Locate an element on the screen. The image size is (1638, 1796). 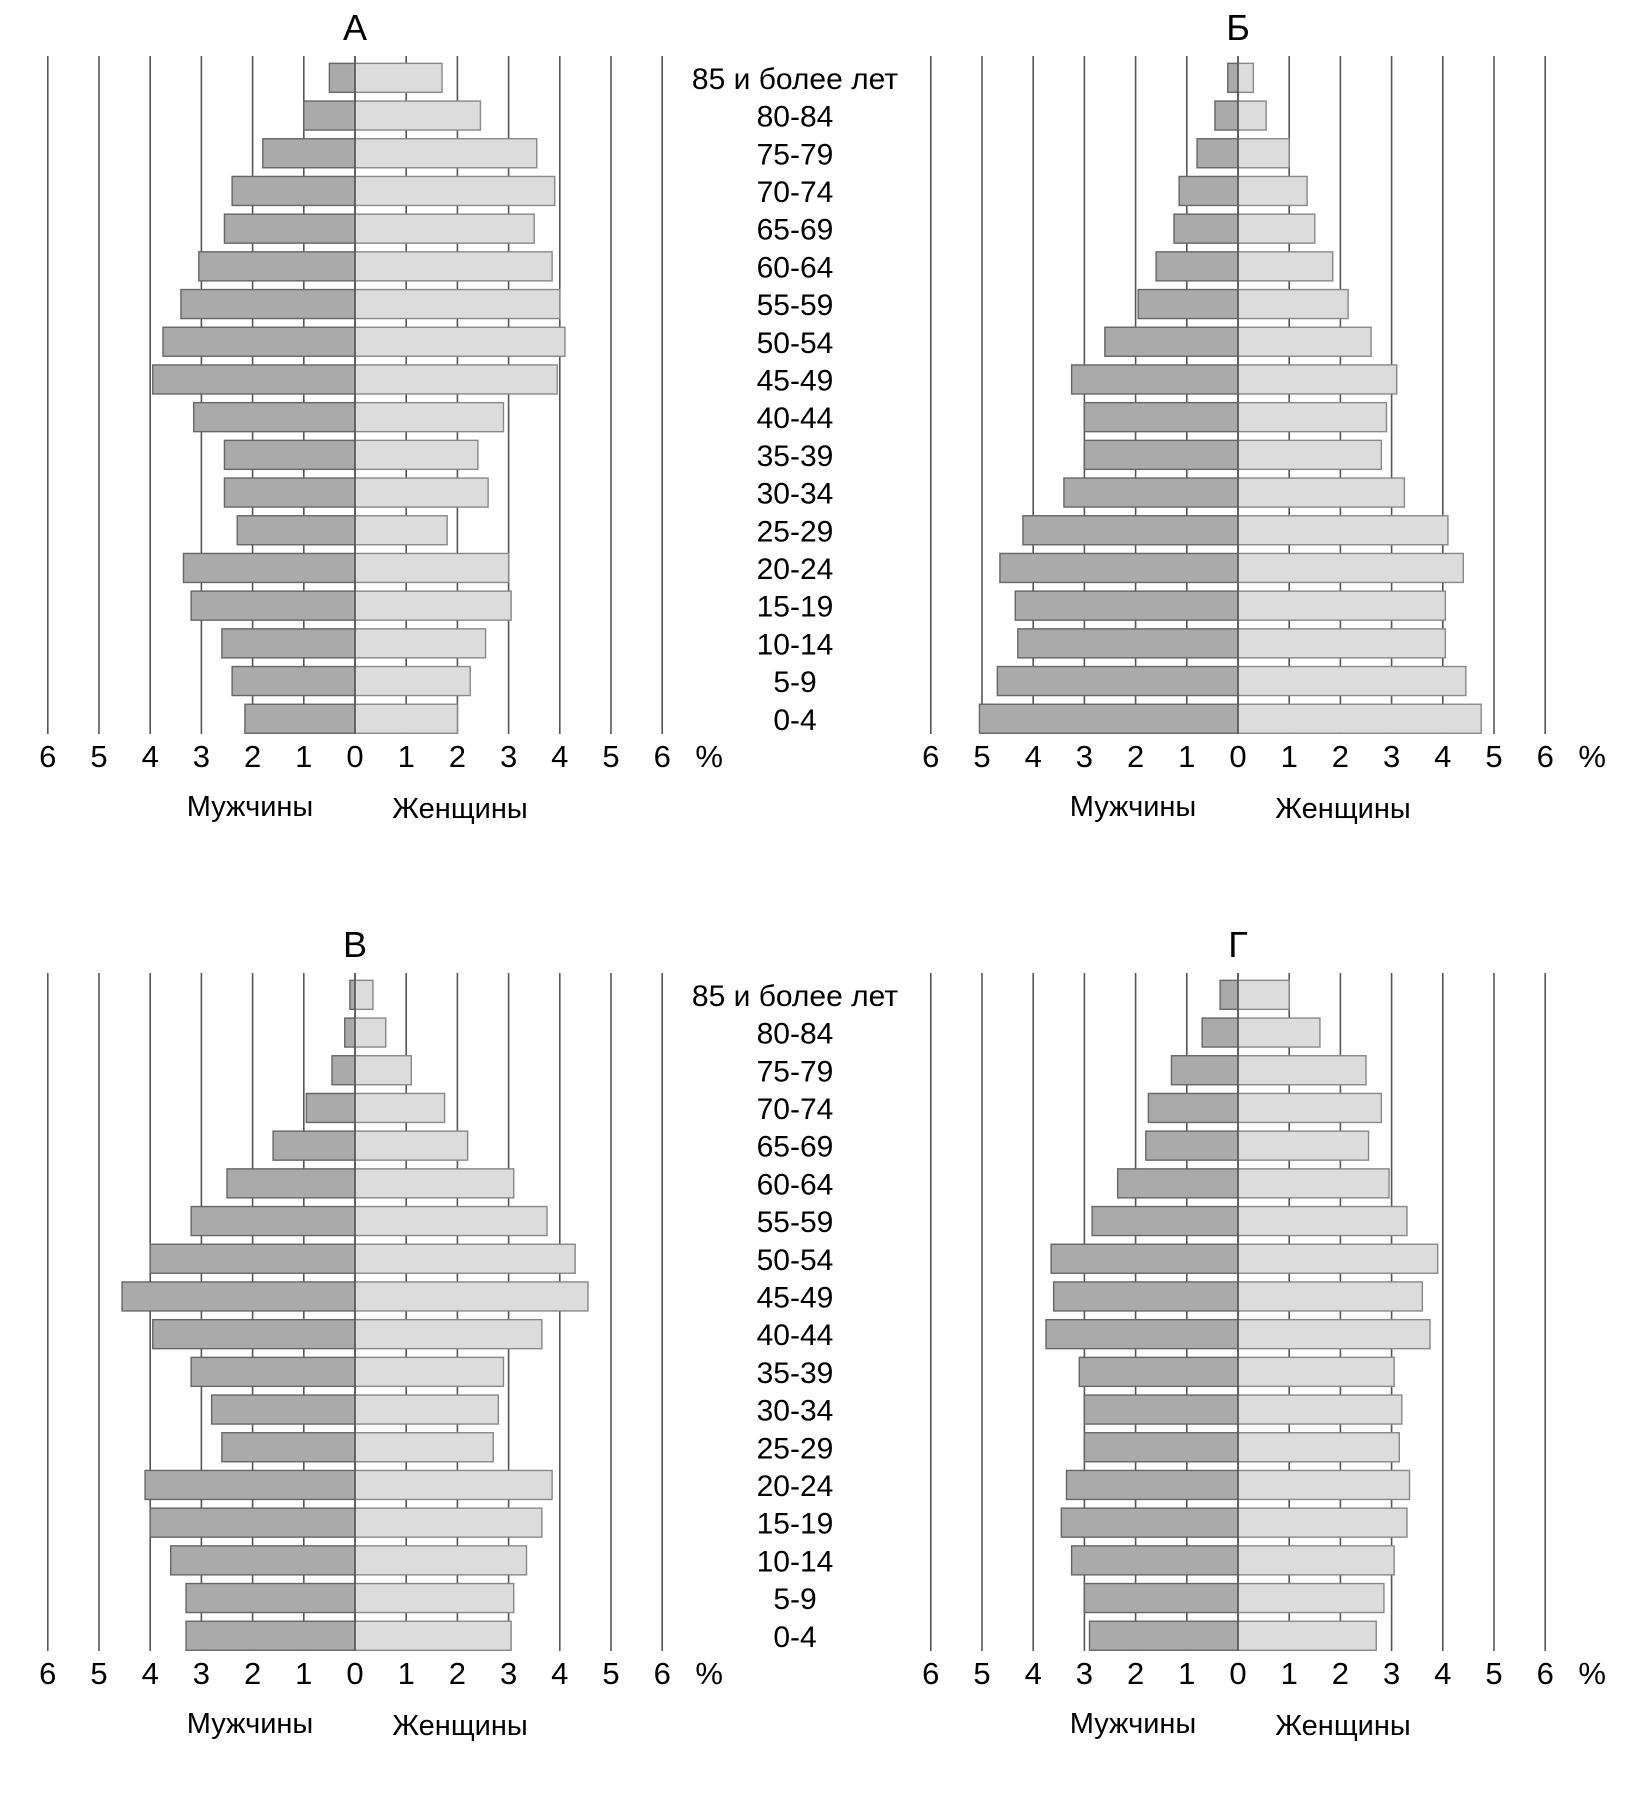
chart-title: В is located at coordinates (355, 944).